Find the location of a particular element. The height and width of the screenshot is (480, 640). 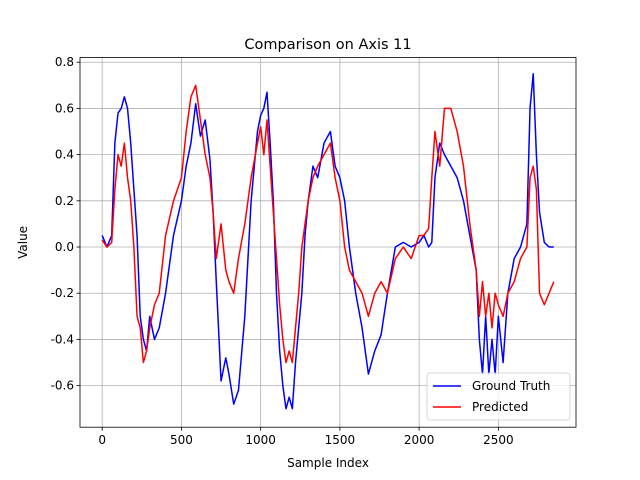

y-tick-label: 0.8 is located at coordinates (64, 62).